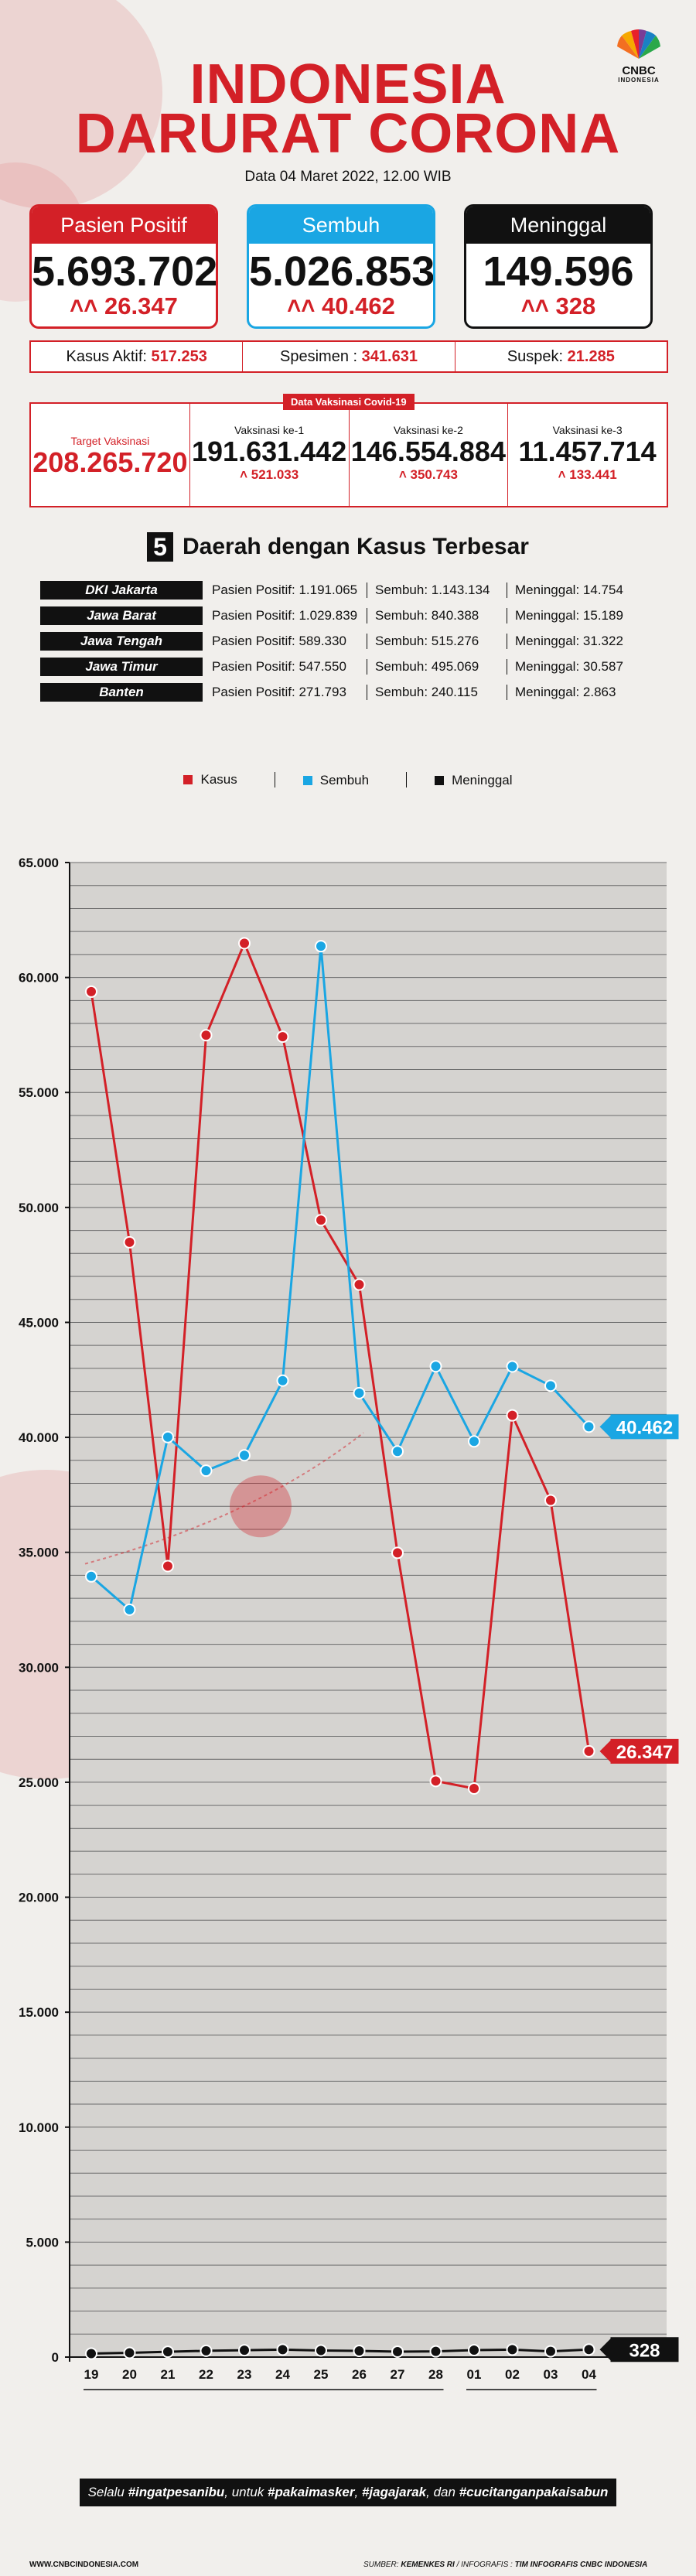 Image resolution: width=696 pixels, height=2576 pixels. I want to click on footer-source: KEMENKES RI, so click(428, 2565).